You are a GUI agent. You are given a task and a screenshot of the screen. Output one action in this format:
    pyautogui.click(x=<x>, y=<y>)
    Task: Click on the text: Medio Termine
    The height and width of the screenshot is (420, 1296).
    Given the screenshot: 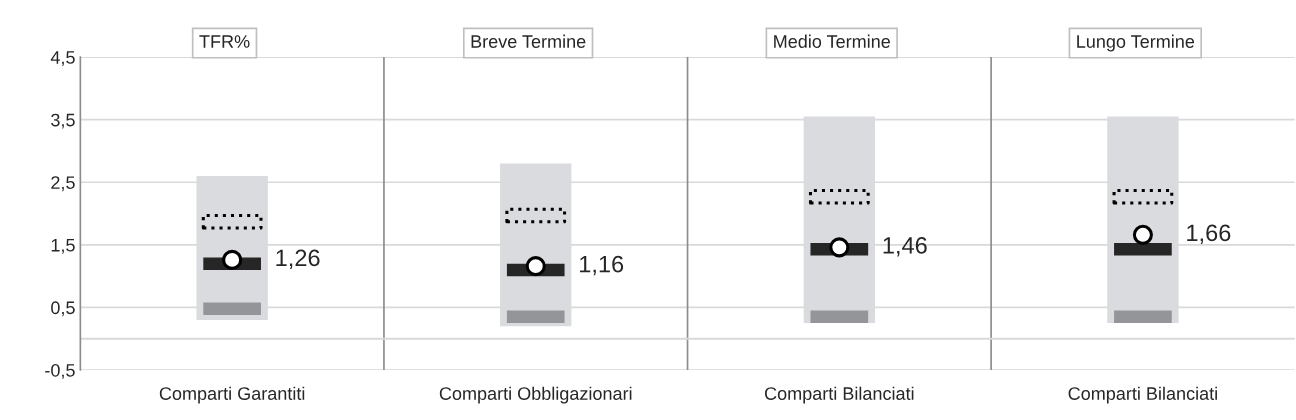 What is the action you would take?
    pyautogui.click(x=832, y=41)
    